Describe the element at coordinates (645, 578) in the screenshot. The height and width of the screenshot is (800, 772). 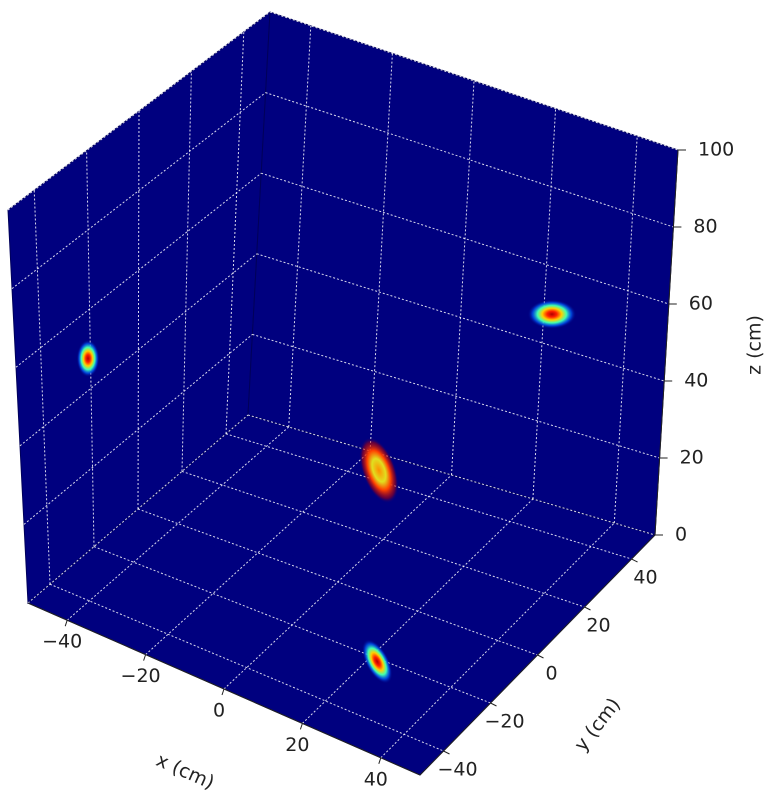
I see `y-tick-label: 40` at that location.